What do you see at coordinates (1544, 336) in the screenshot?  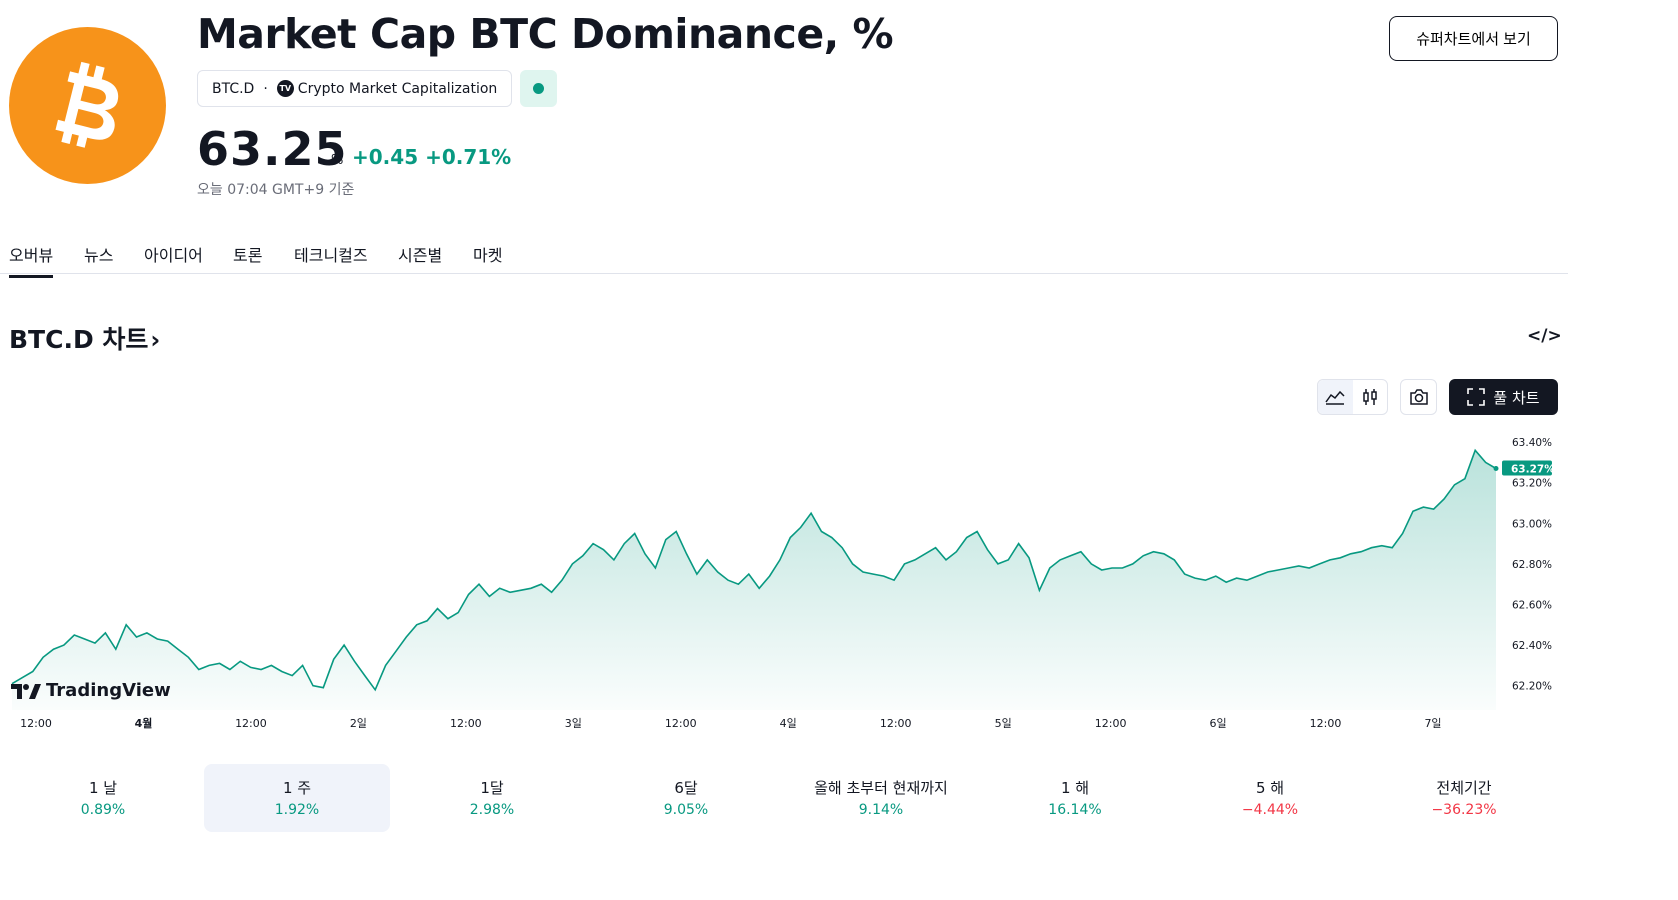 I see `embed-code-icon: </>` at bounding box center [1544, 336].